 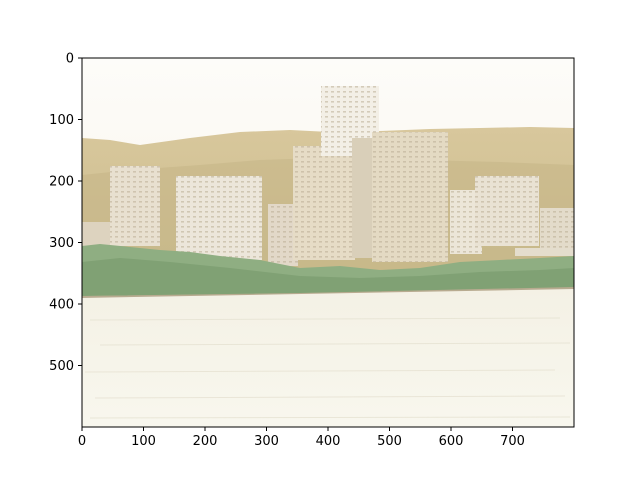 I want to click on x-tick-label: 200, so click(x=205, y=441).